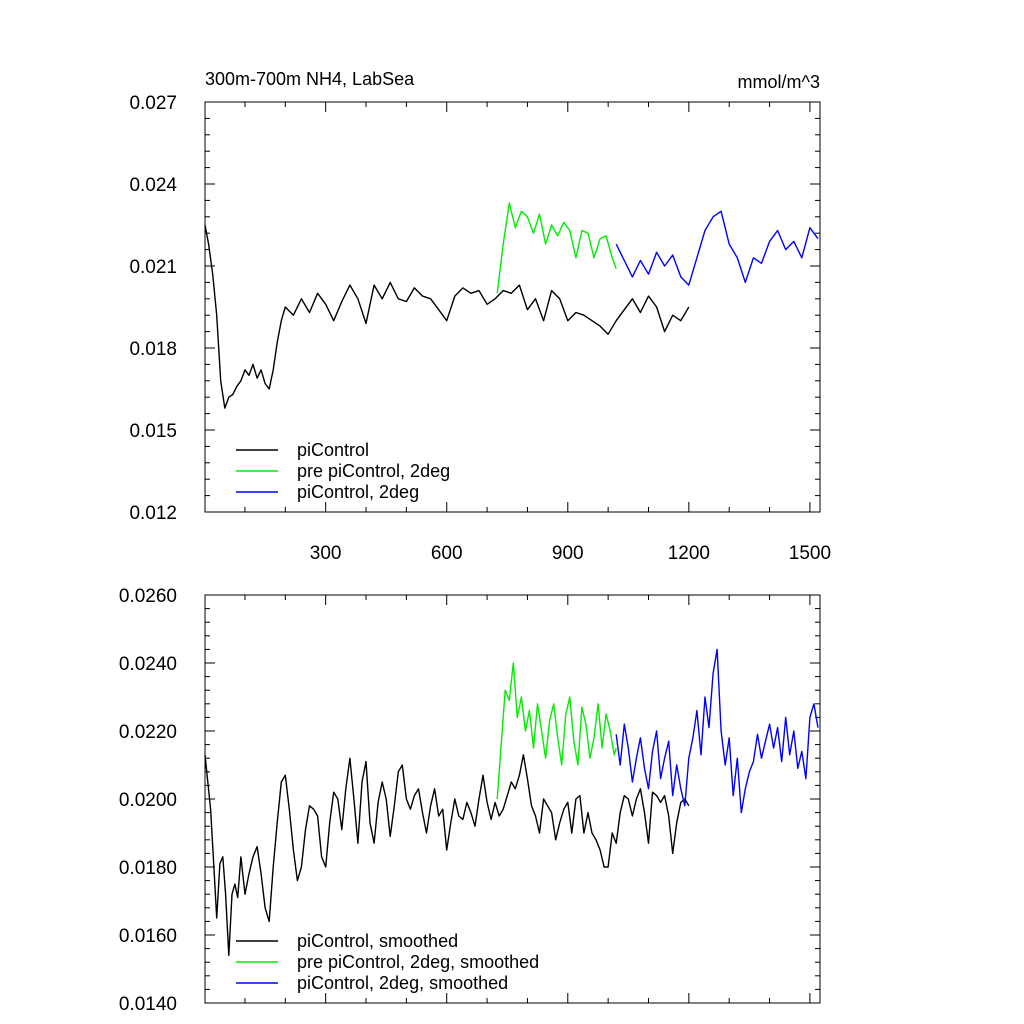  I want to click on bottom-ytick-label: 0.0180, so click(148, 868).